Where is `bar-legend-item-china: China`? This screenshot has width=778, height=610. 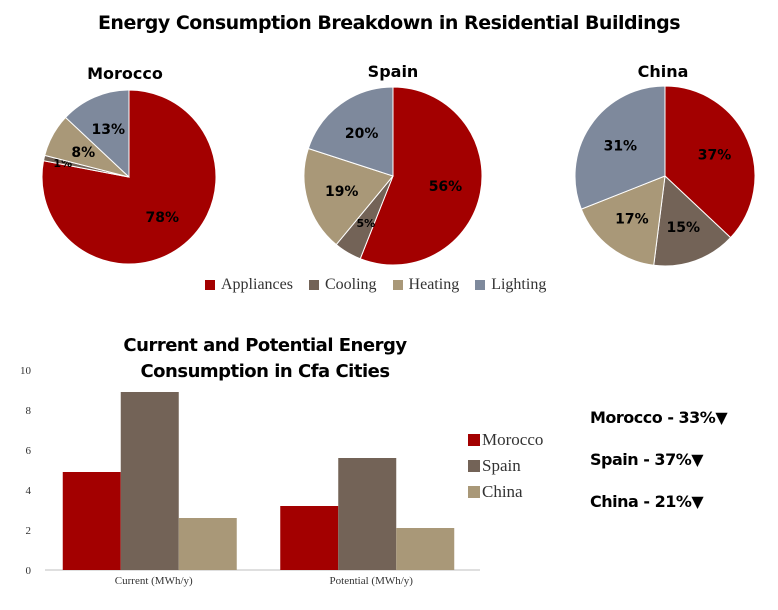 bar-legend-item-china: China is located at coordinates (505, 492).